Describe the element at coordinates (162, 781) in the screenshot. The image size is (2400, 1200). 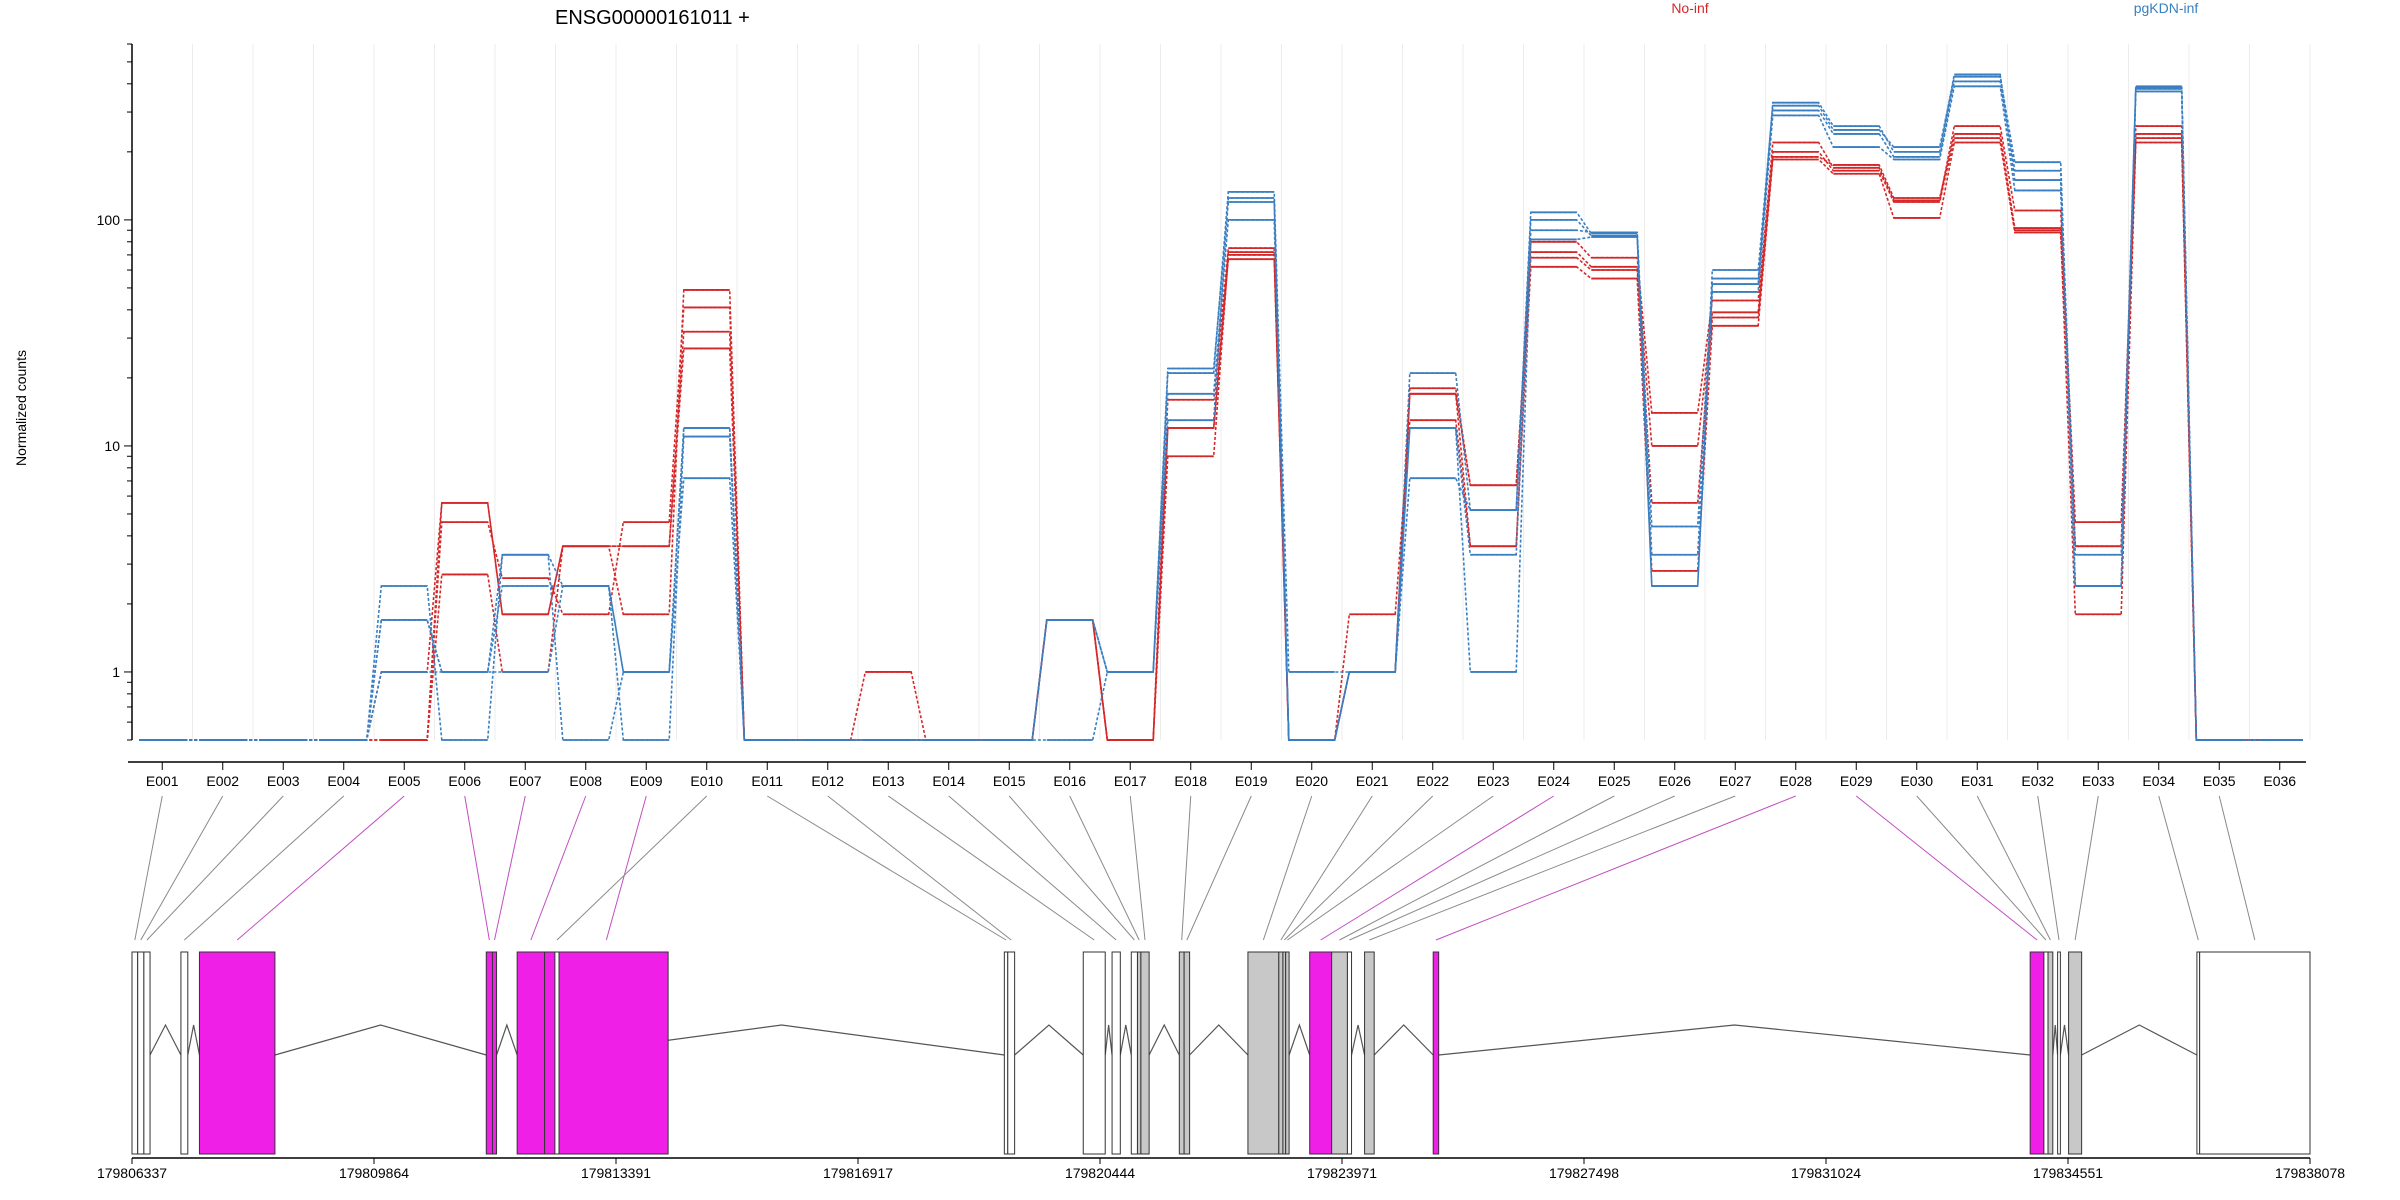
I see `x-tick-label: E001` at that location.